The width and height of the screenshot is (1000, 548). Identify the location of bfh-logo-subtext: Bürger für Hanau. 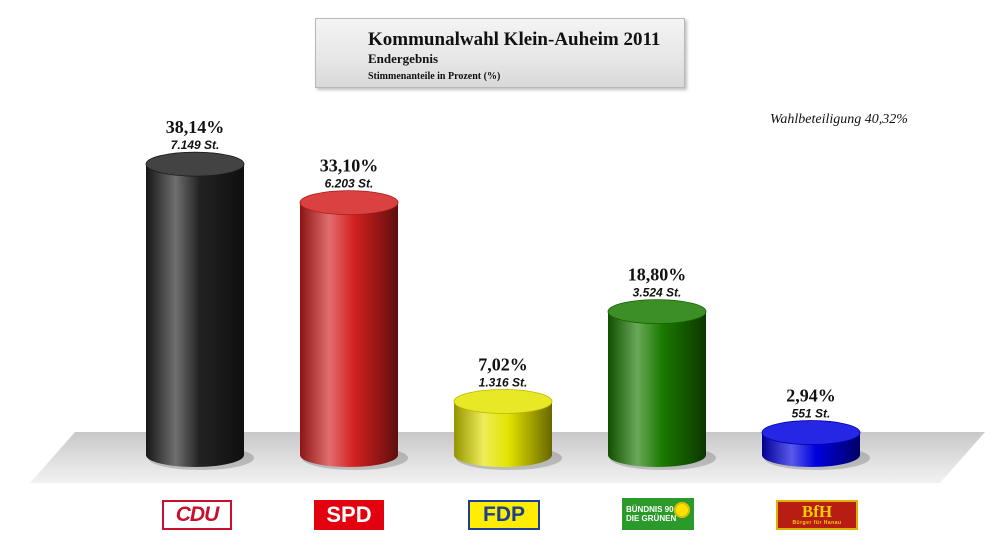
(817, 523).